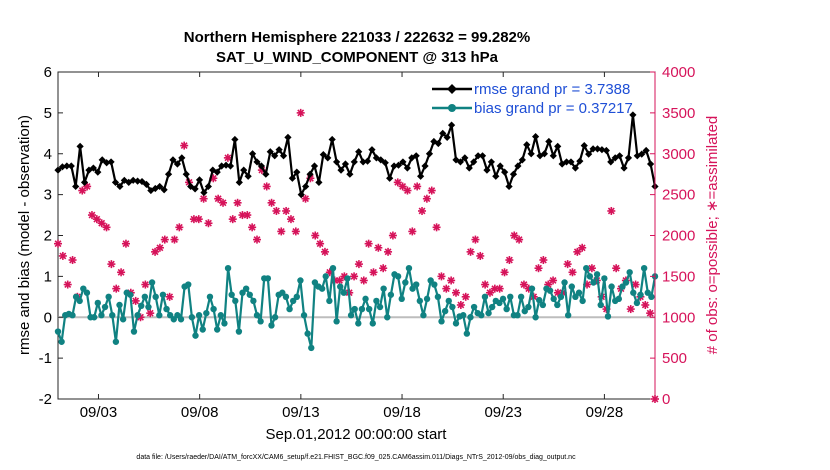 The width and height of the screenshot is (830, 470). Describe the element at coordinates (712, 235) in the screenshot. I see `y-axis-right-label: # of obs: o=possible; ∗=assimilated` at that location.